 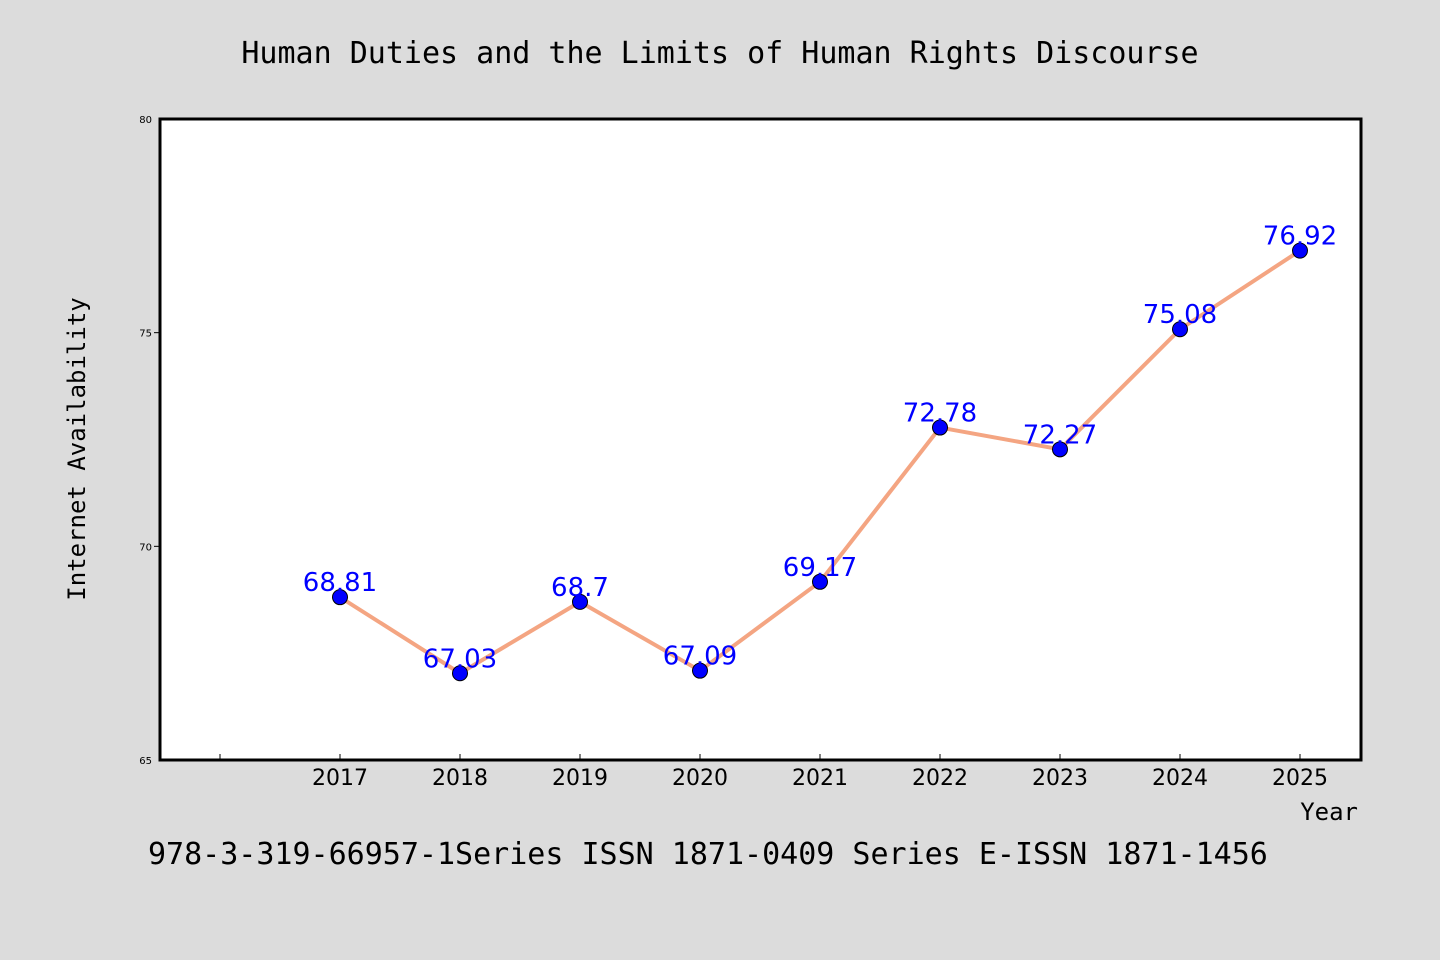 I want to click on data-label: 72.78, so click(x=940, y=414).